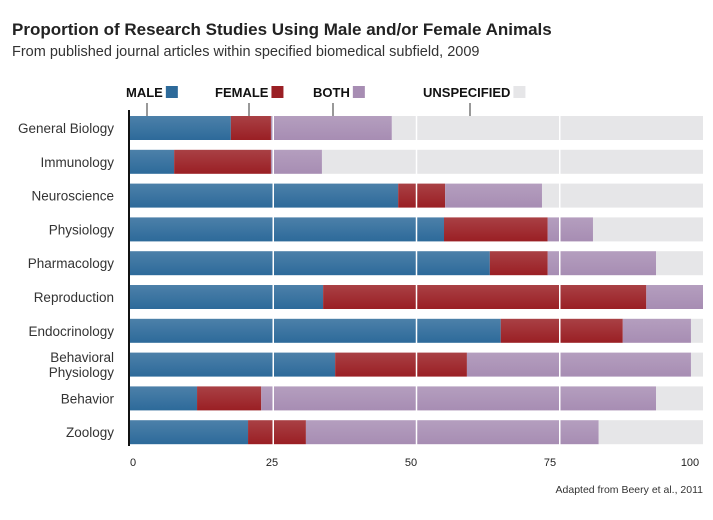  What do you see at coordinates (71, 331) in the screenshot?
I see `category-label: Endocrinology` at bounding box center [71, 331].